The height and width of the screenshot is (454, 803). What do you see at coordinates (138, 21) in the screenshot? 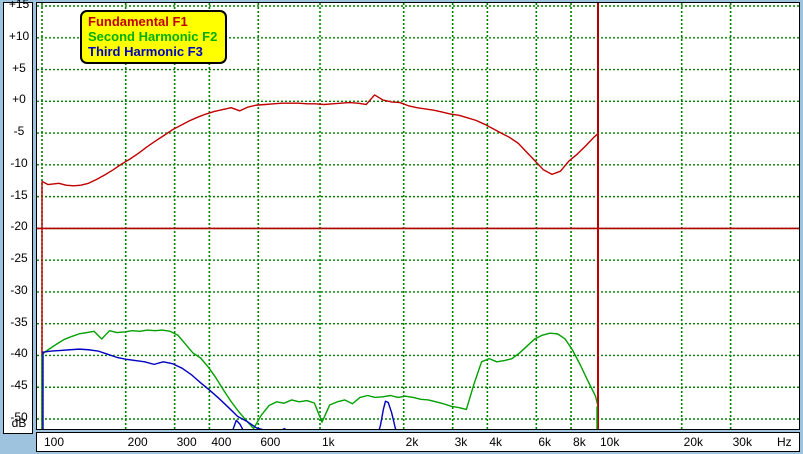
I see `legend-item-fundamental: Fundamental F1` at bounding box center [138, 21].